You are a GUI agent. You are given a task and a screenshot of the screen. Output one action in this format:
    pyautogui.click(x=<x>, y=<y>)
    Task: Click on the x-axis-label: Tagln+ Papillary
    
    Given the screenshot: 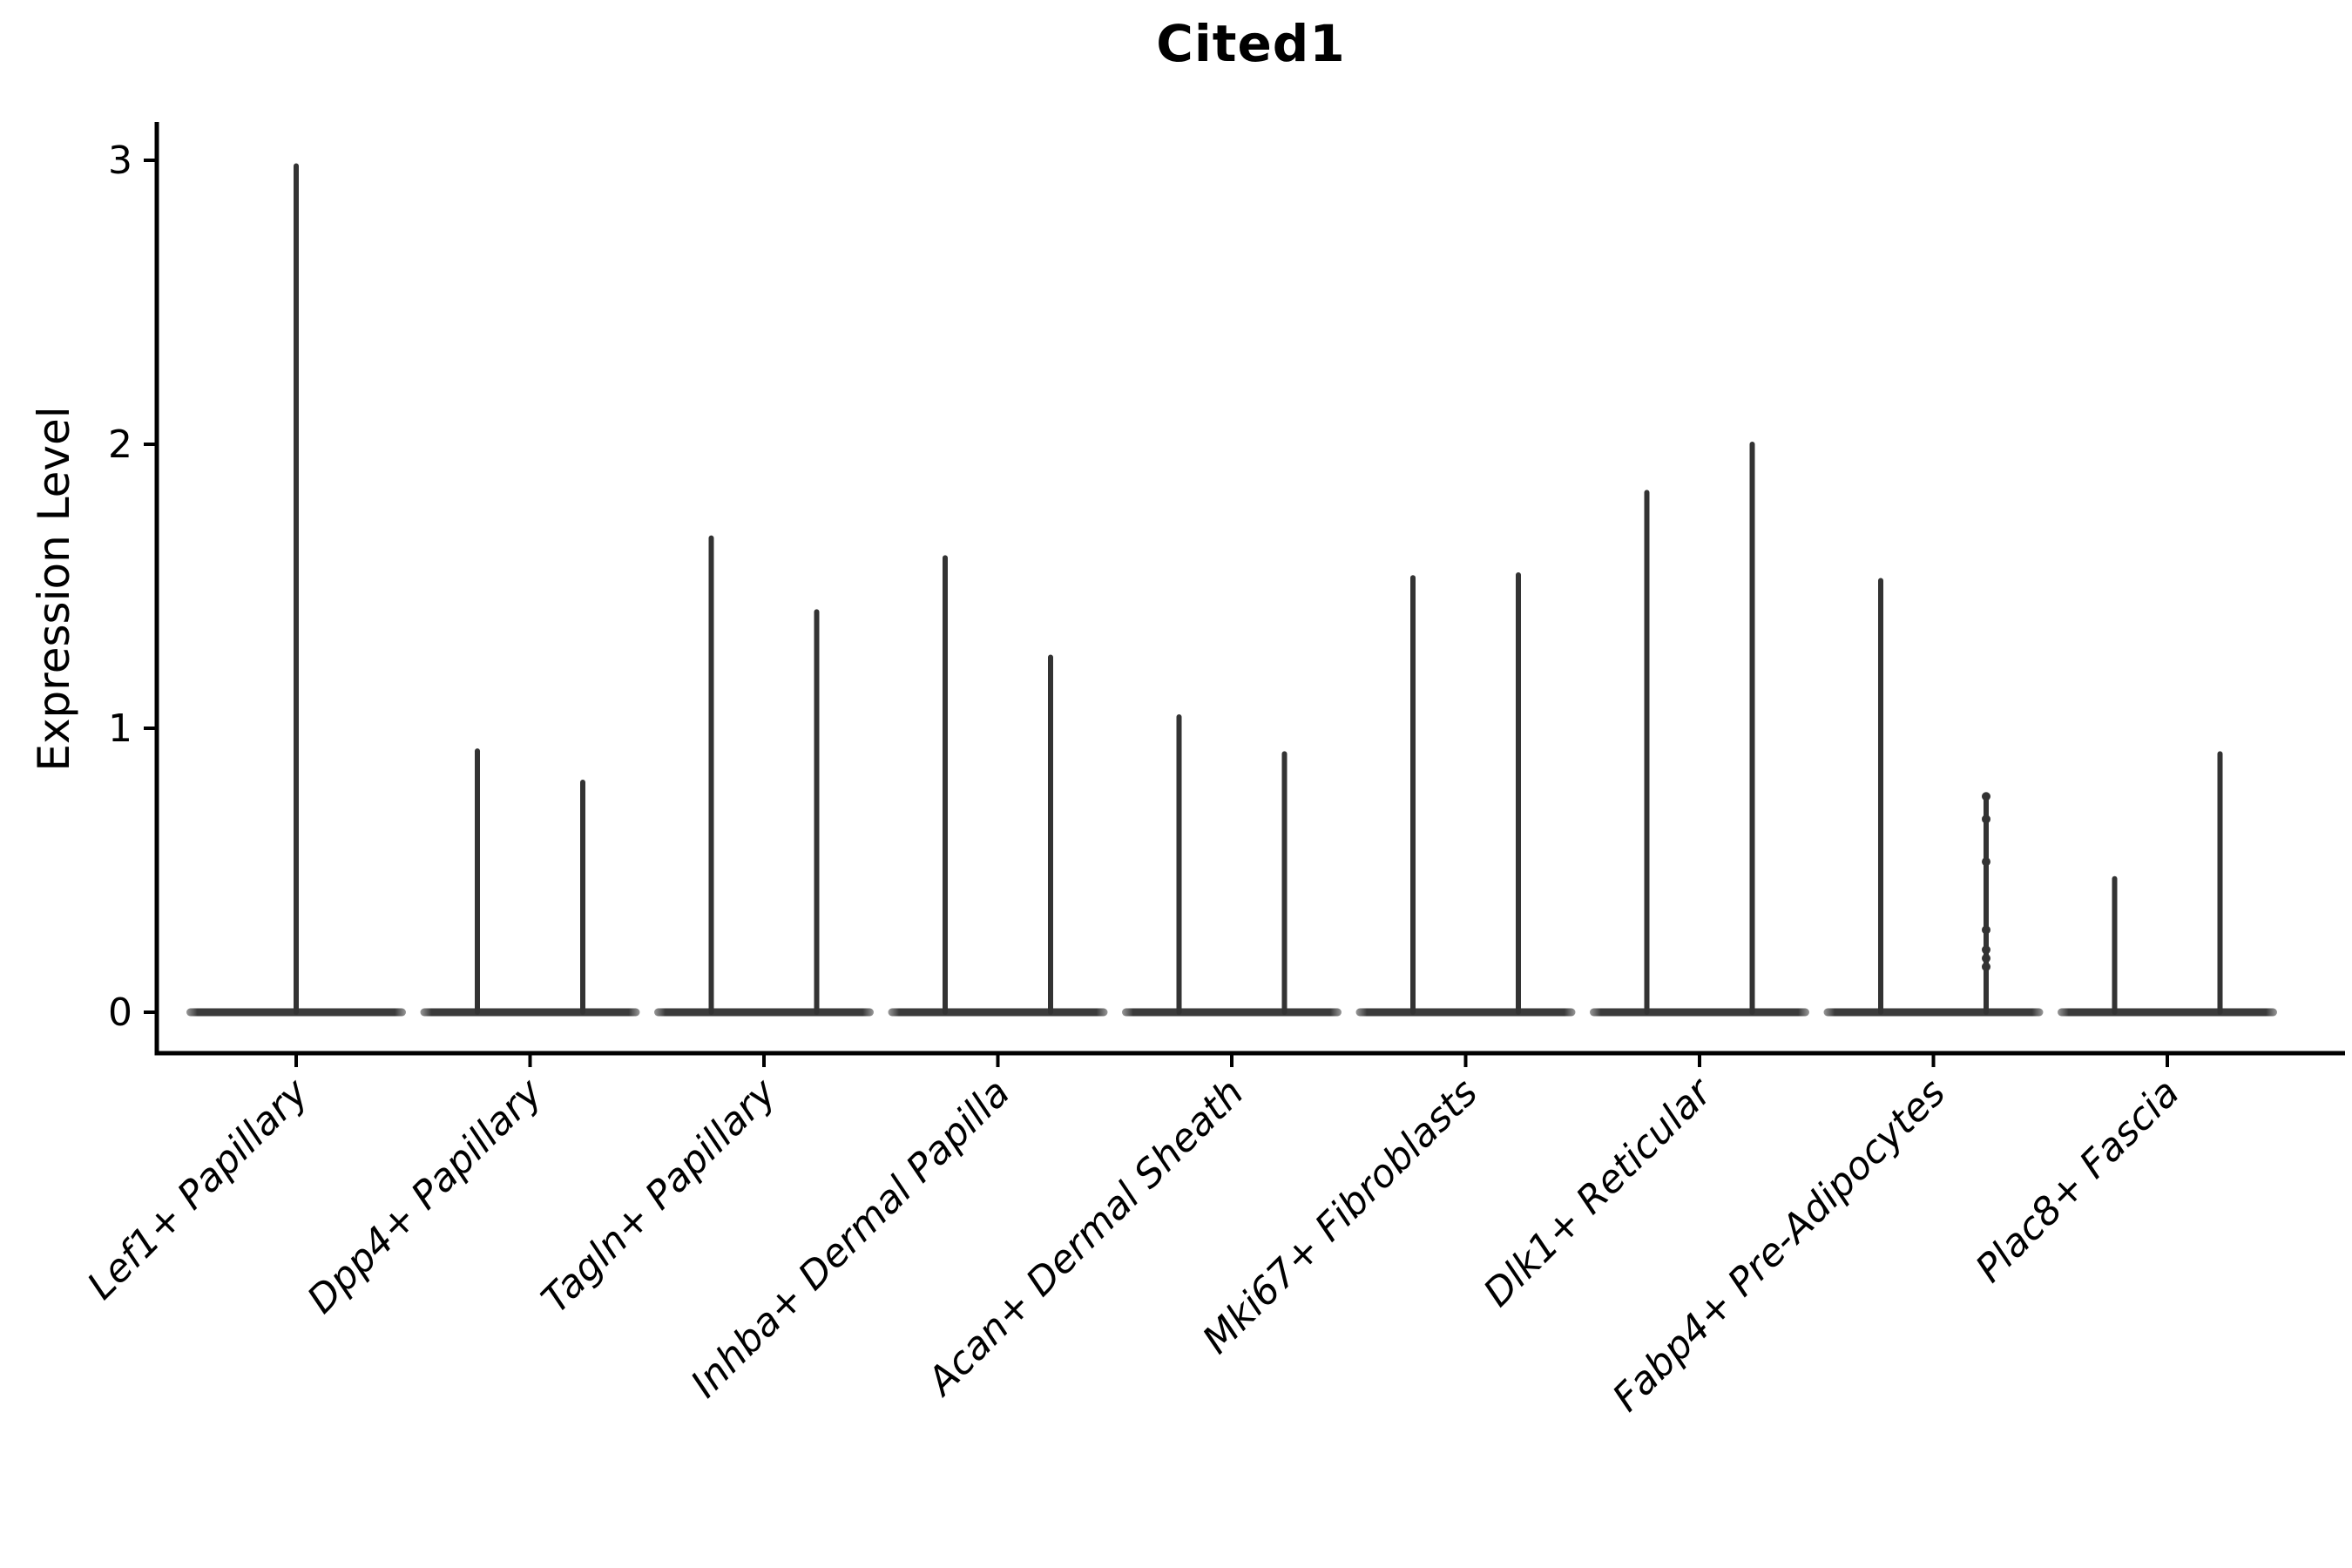 What is the action you would take?
    pyautogui.click(x=659, y=1195)
    